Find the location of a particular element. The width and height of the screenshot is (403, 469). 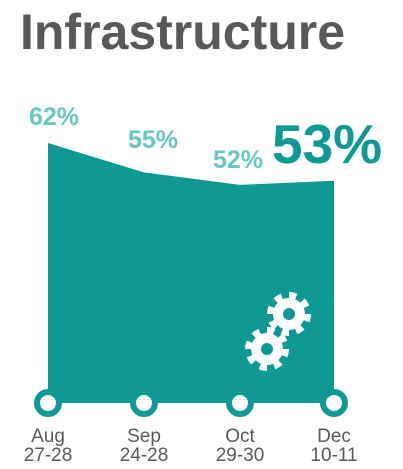

x-tick-label-0-1: 27-28 is located at coordinates (48, 455).